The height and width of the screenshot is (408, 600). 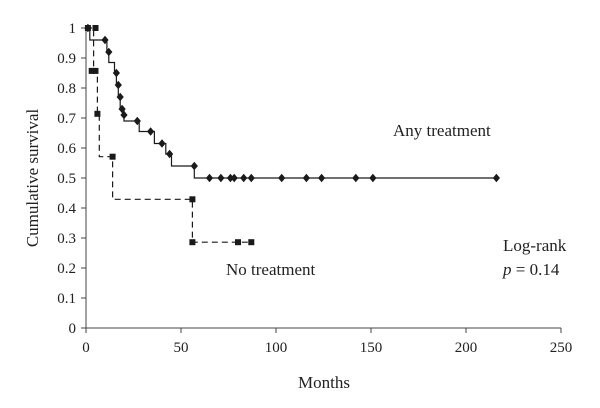 What do you see at coordinates (66, 149) in the screenshot?
I see `y-tick-label: 0.6` at bounding box center [66, 149].